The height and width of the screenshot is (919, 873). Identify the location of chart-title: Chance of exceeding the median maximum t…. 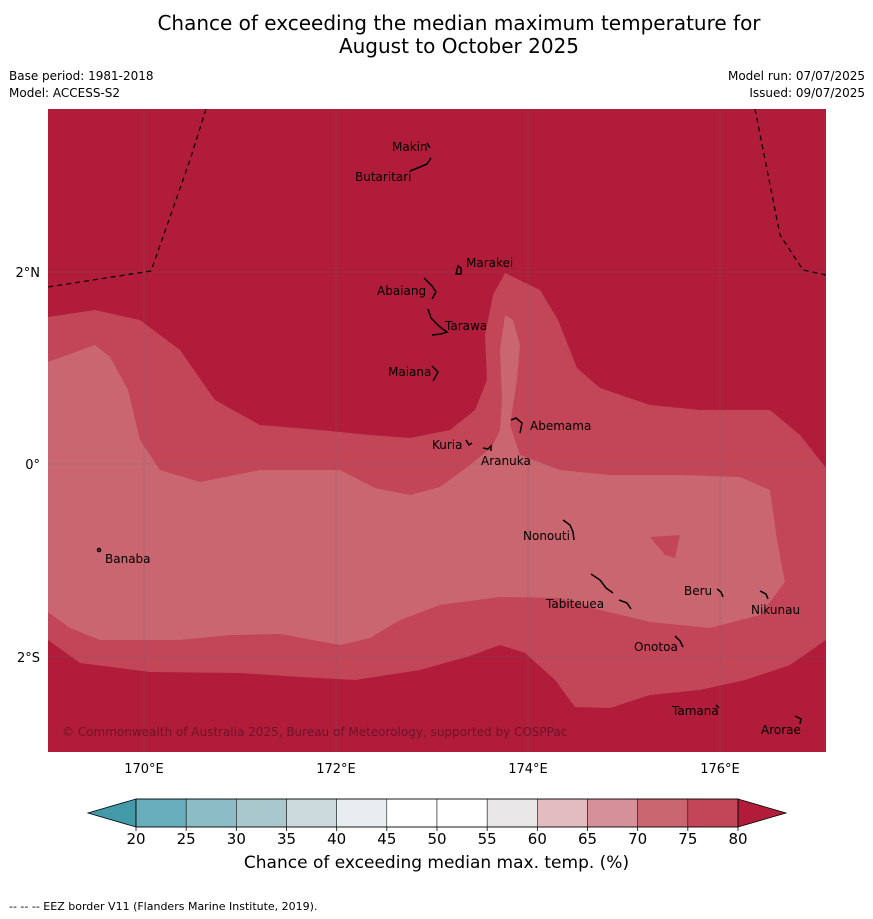
(436, 35).